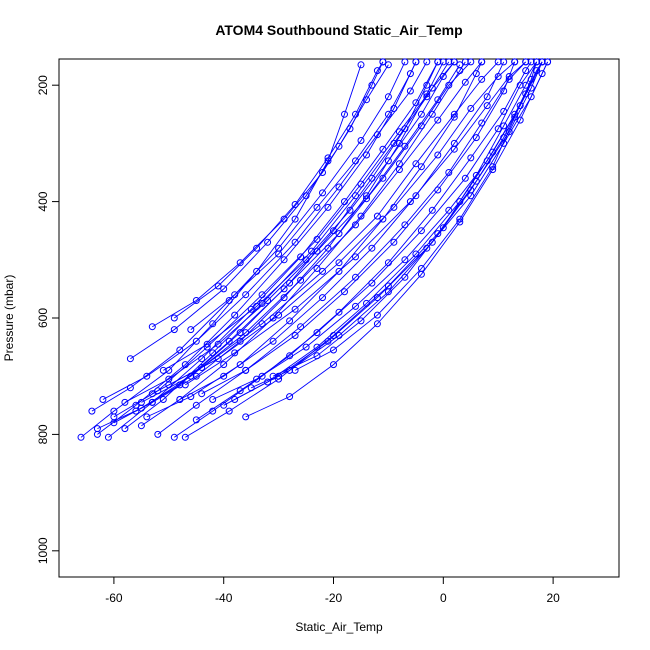 This screenshot has width=650, height=650. Describe the element at coordinates (43, 85) in the screenshot. I see `y-tick-label: 200` at that location.